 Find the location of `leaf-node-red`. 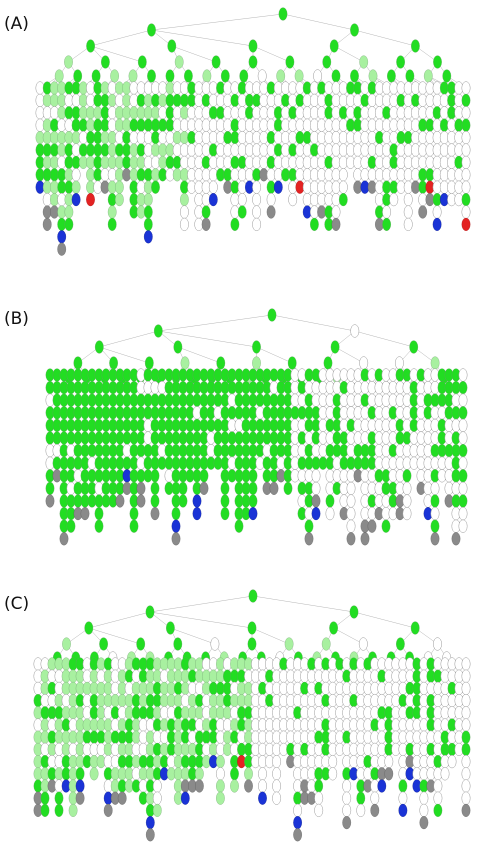

leaf-node-red is located at coordinates (466, 224).